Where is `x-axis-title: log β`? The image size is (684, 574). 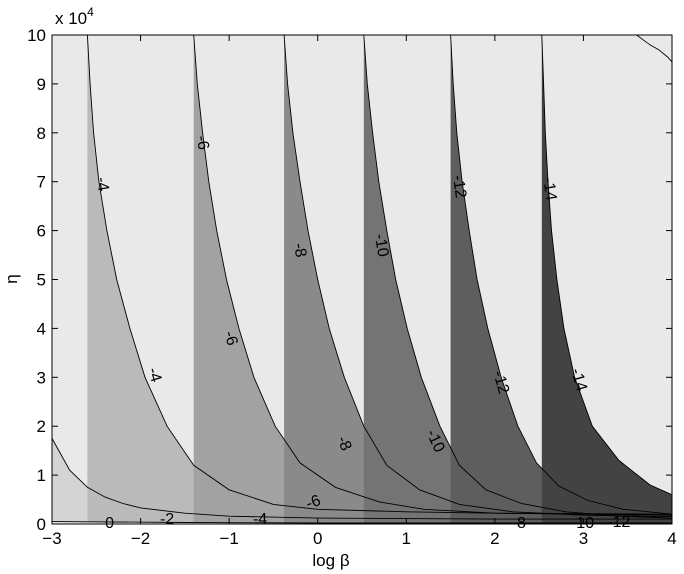 x-axis-title: log β is located at coordinates (330, 560).